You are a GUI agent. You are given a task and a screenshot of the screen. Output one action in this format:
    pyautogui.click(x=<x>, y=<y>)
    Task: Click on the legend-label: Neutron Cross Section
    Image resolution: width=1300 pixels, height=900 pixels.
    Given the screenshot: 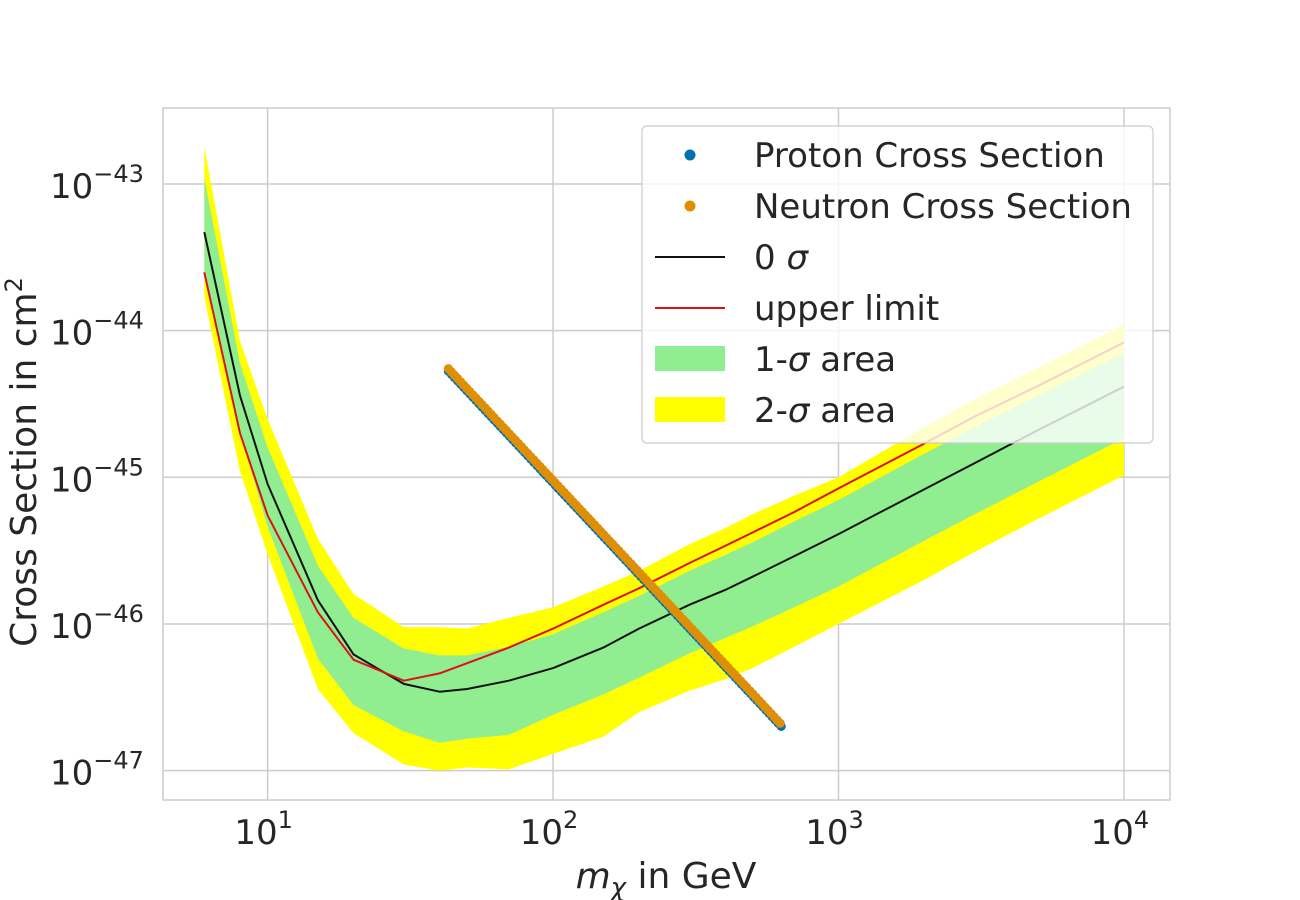 What is the action you would take?
    pyautogui.click(x=943, y=207)
    